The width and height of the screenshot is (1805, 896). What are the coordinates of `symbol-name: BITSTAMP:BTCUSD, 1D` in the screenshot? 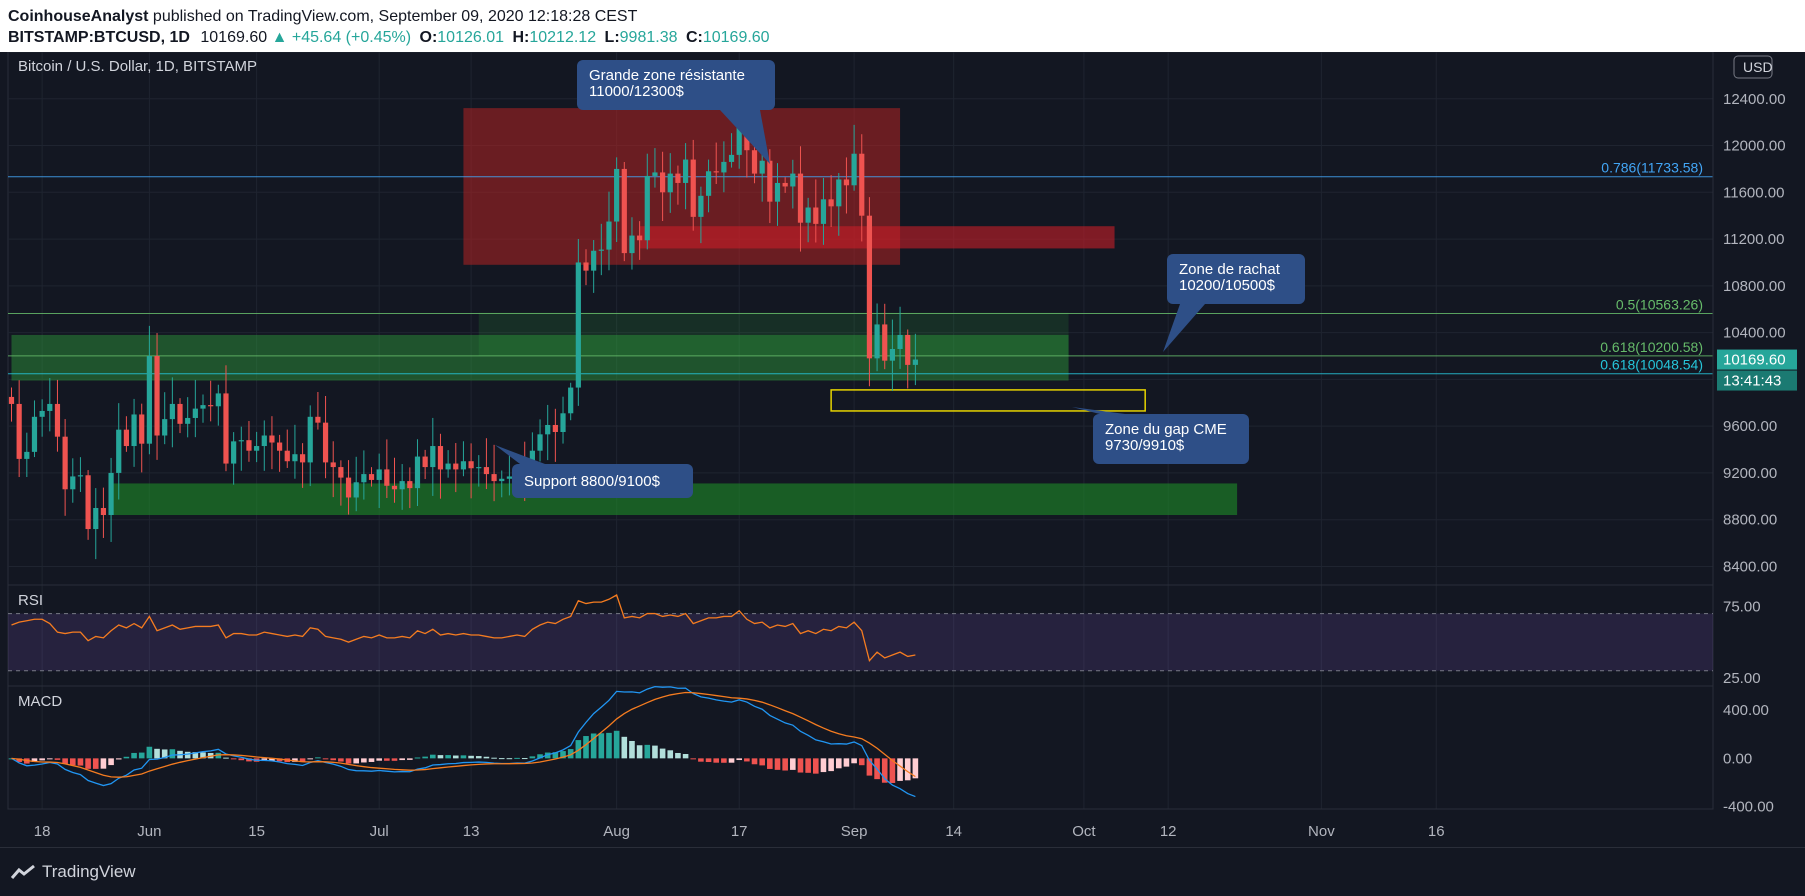 It's located at (99, 37).